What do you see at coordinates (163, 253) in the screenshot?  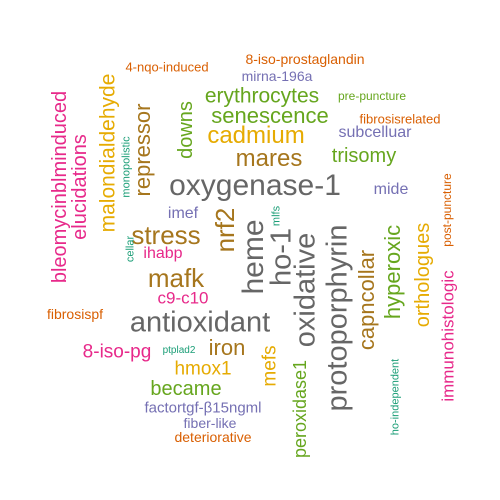 I see `word: ihabp` at bounding box center [163, 253].